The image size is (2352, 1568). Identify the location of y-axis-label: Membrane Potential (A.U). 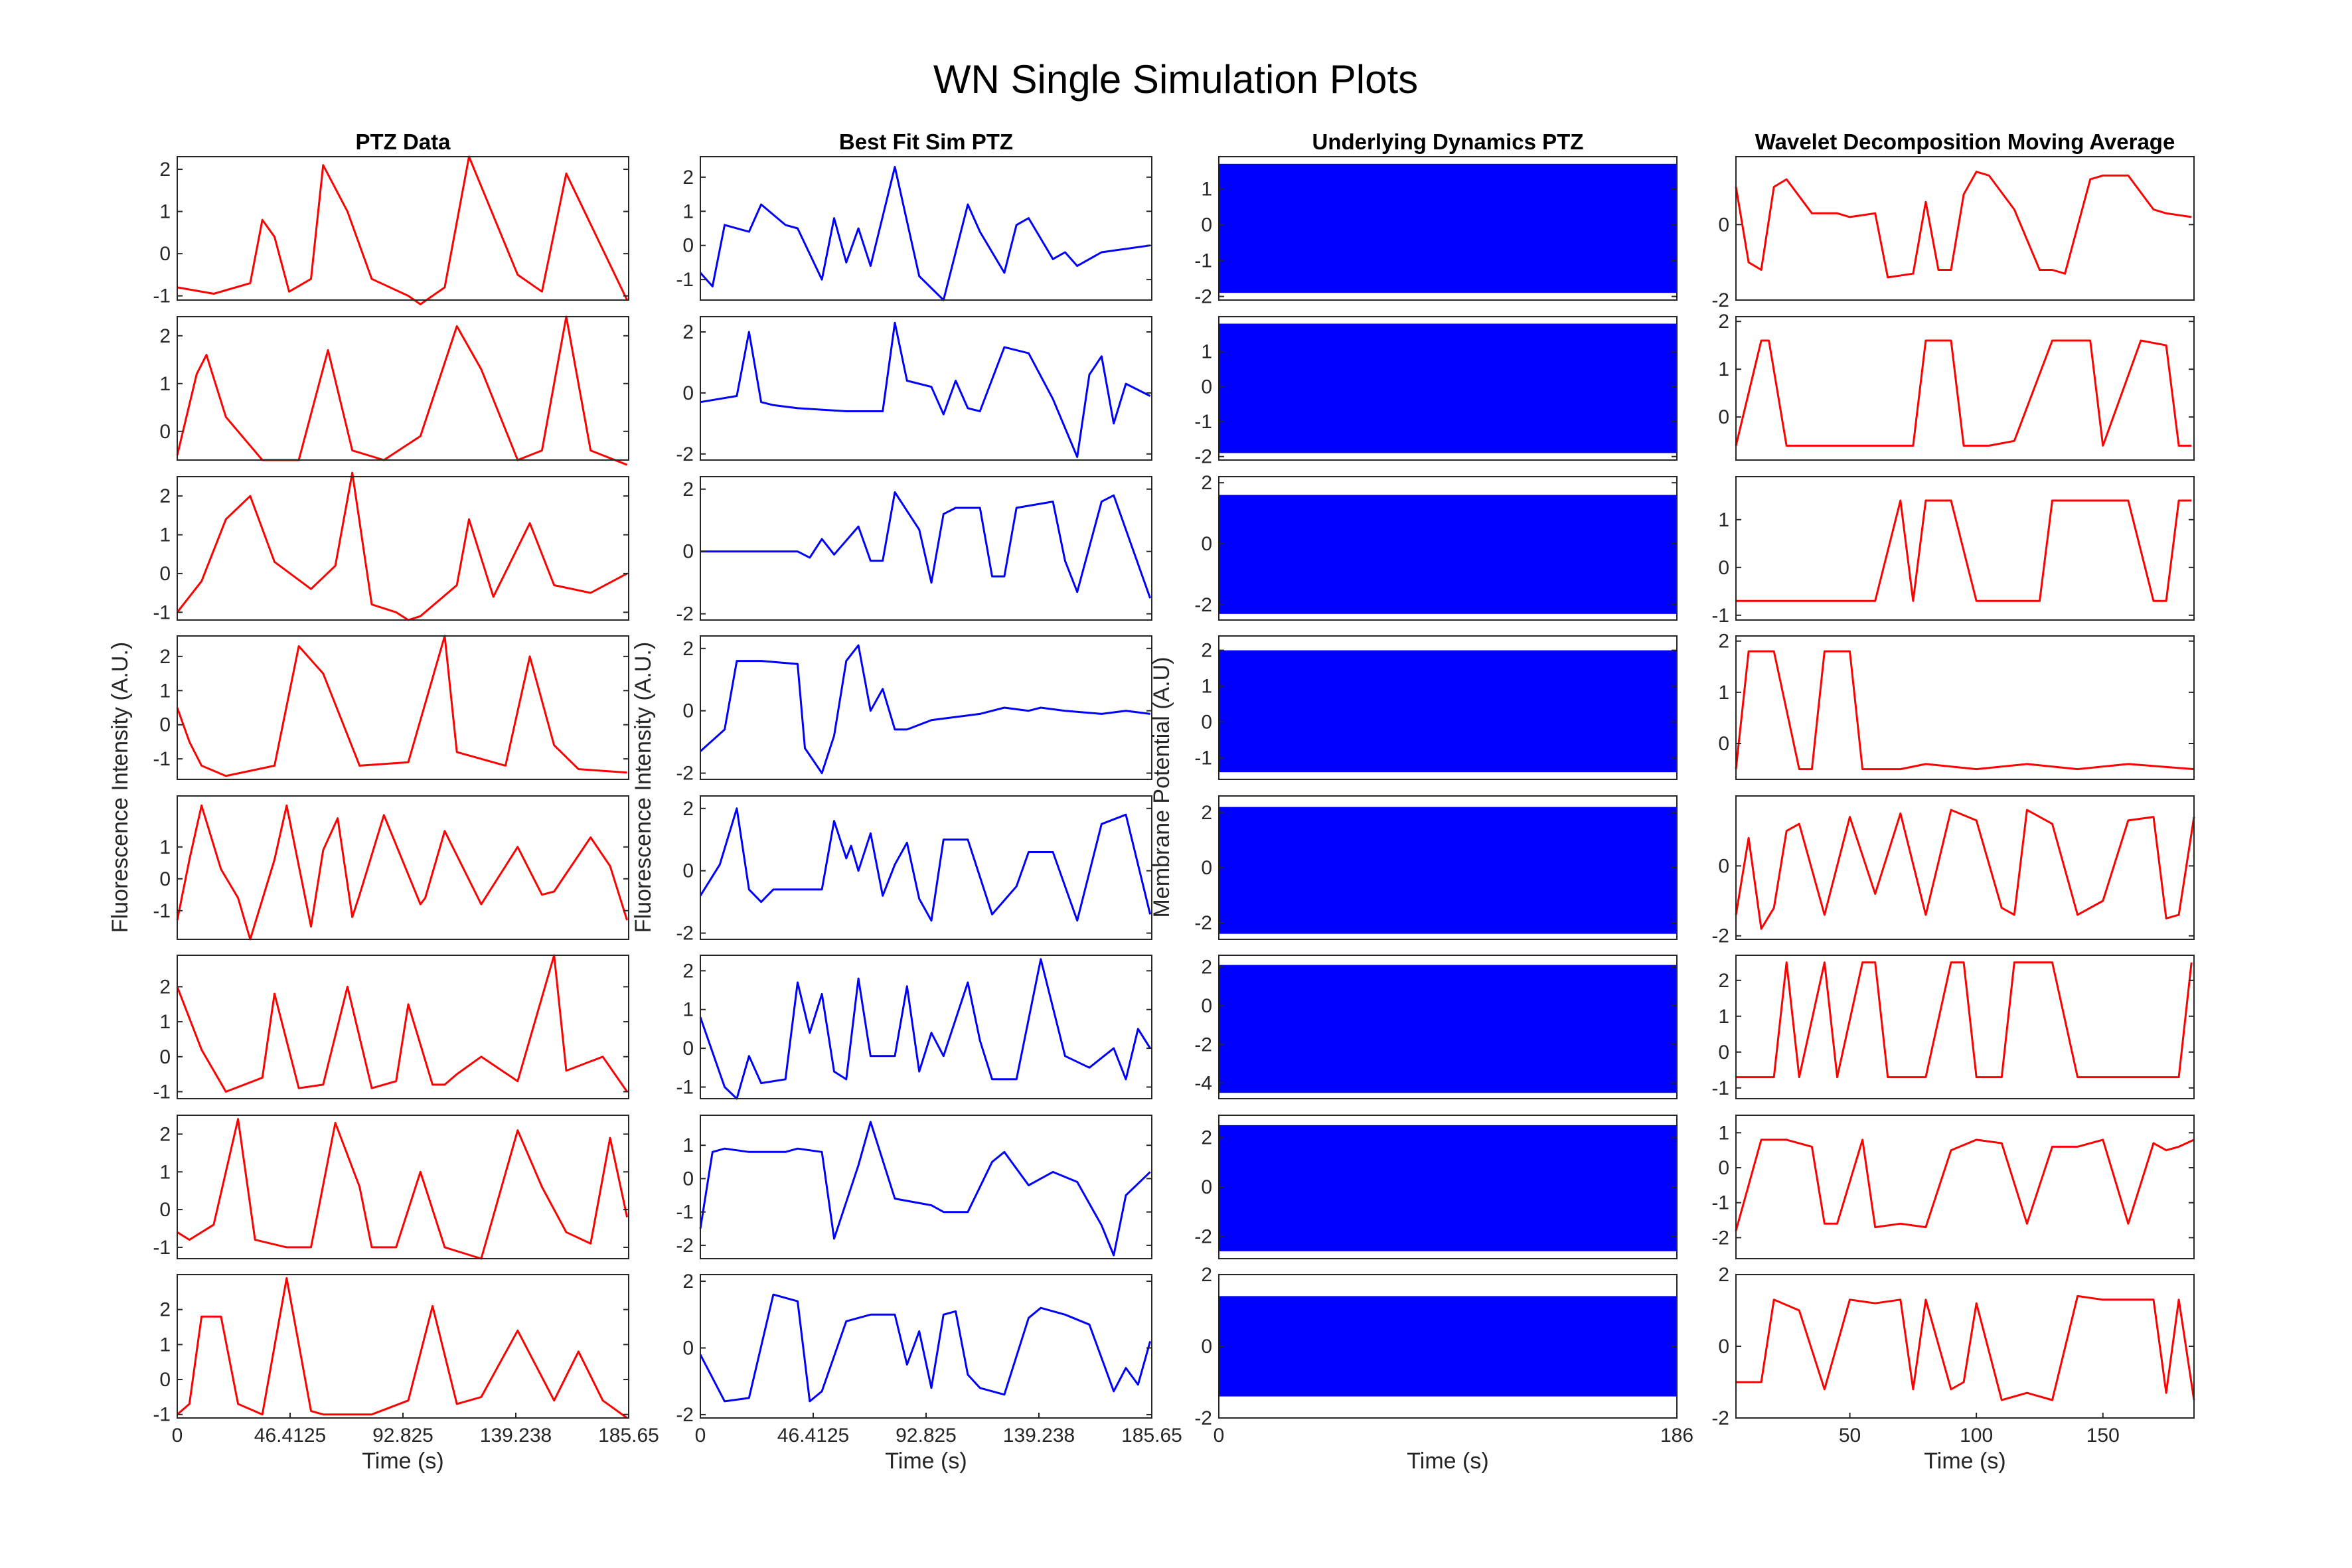
(1161, 787).